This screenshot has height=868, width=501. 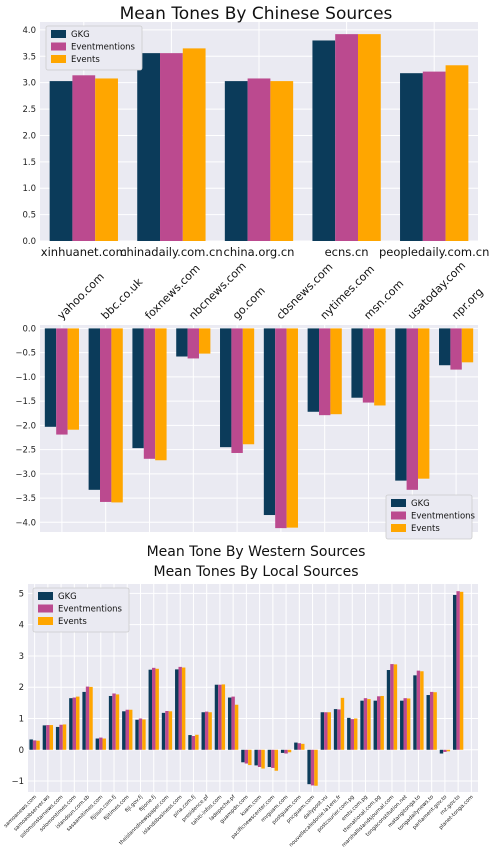 What do you see at coordinates (256, 14) in the screenshot?
I see `chart-title: Mean Tones By Chinese Sources` at bounding box center [256, 14].